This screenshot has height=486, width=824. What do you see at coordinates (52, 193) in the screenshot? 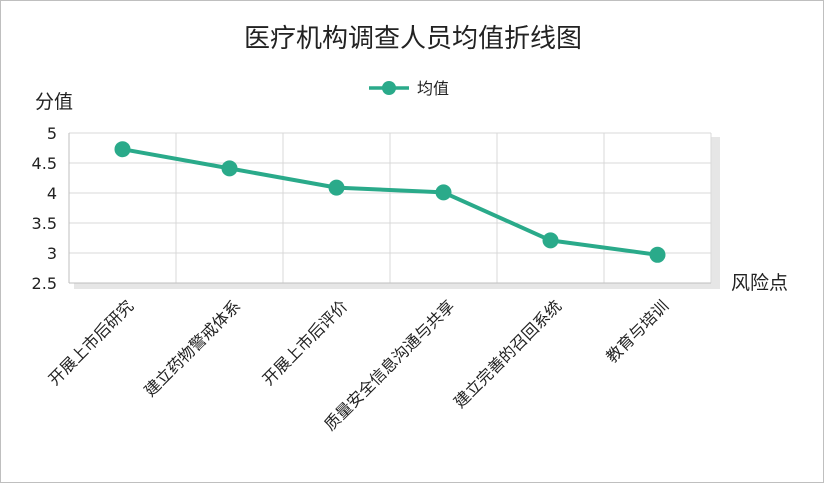
I see `y-tick-label: 4` at bounding box center [52, 193].